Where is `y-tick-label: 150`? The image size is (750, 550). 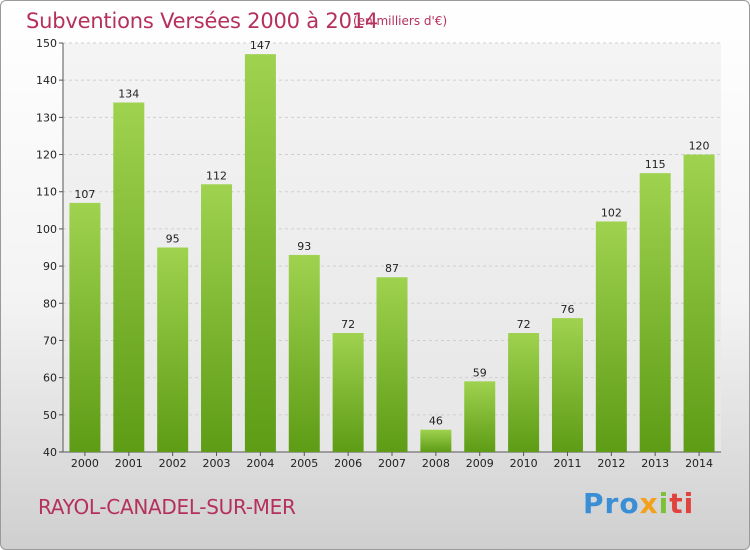
y-tick-label: 150 is located at coordinates (46, 43).